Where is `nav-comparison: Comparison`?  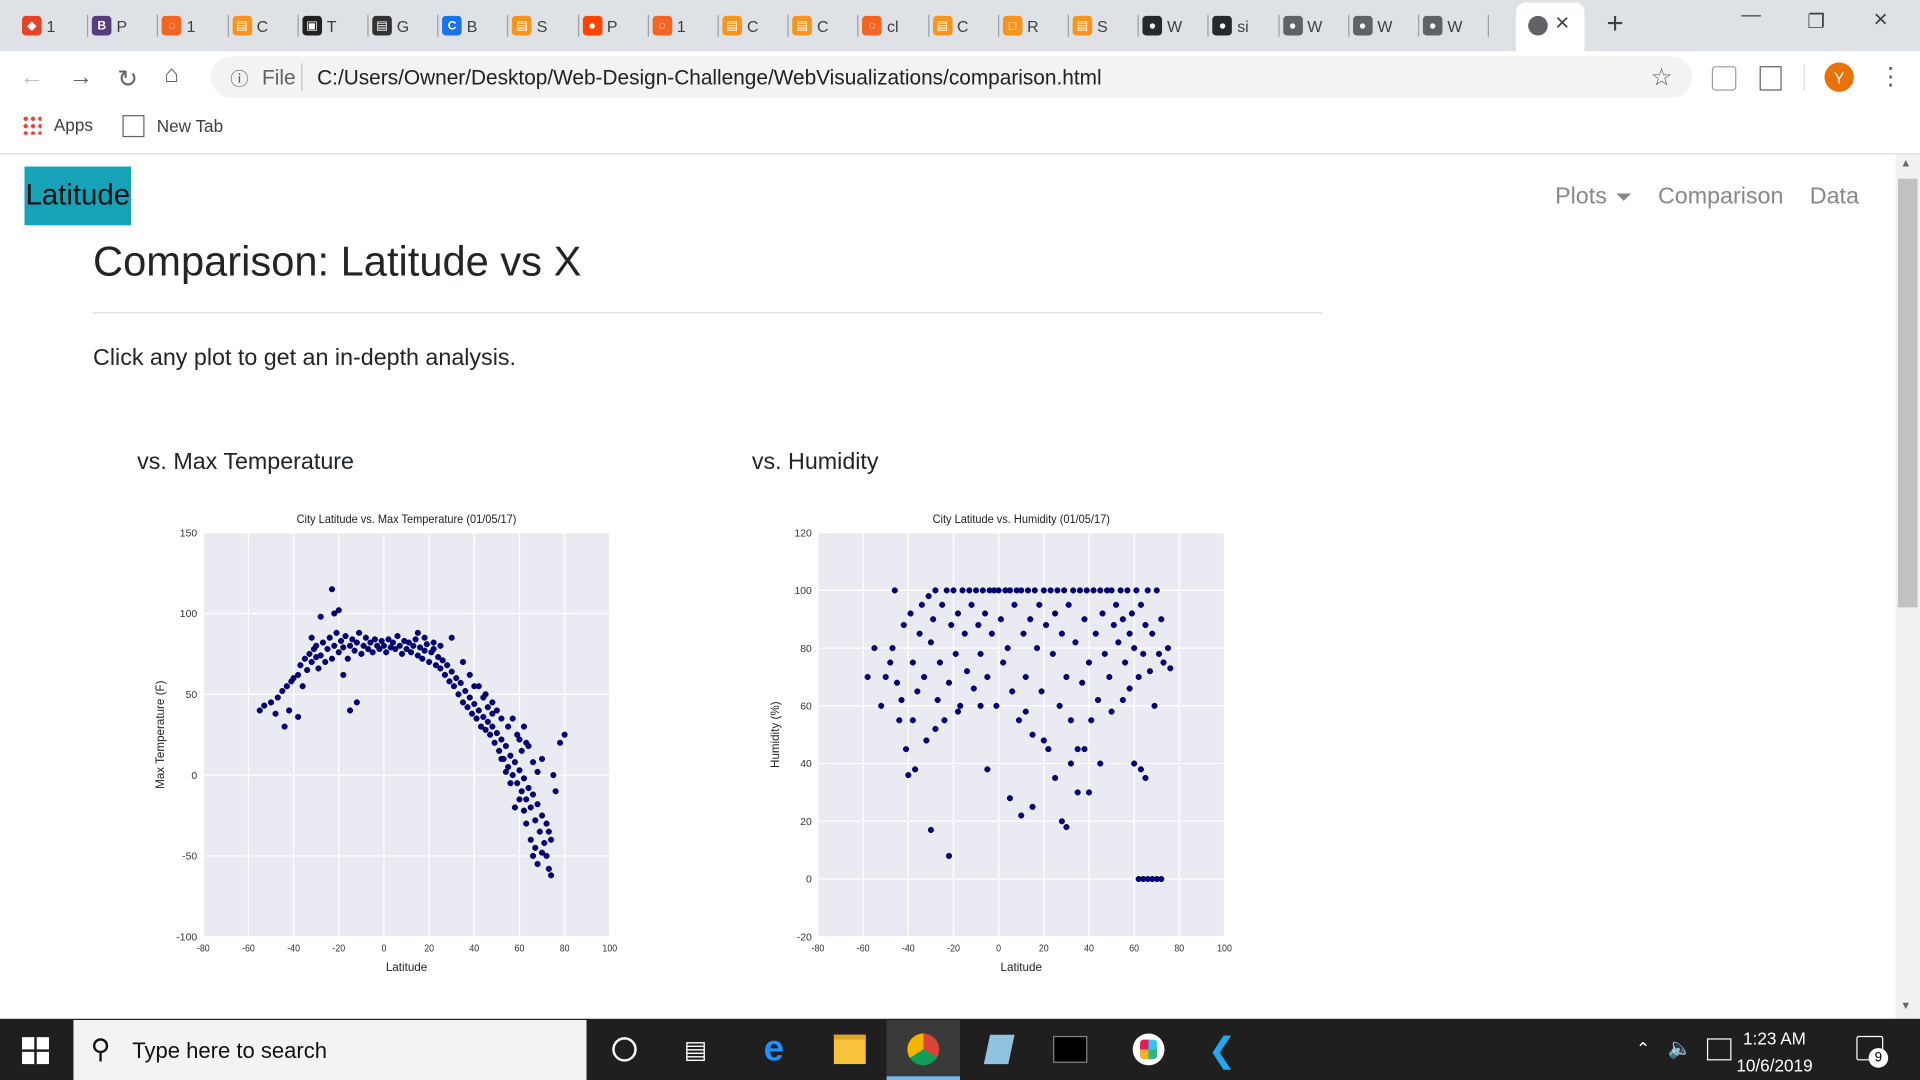
nav-comparison: Comparison is located at coordinates (1720, 196).